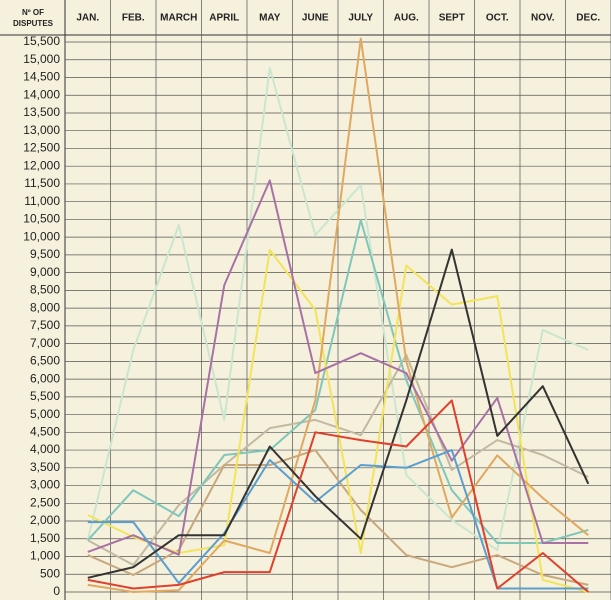 The image size is (611, 600). What do you see at coordinates (452, 18) in the screenshot?
I see `x-tick-label: SEPT` at bounding box center [452, 18].